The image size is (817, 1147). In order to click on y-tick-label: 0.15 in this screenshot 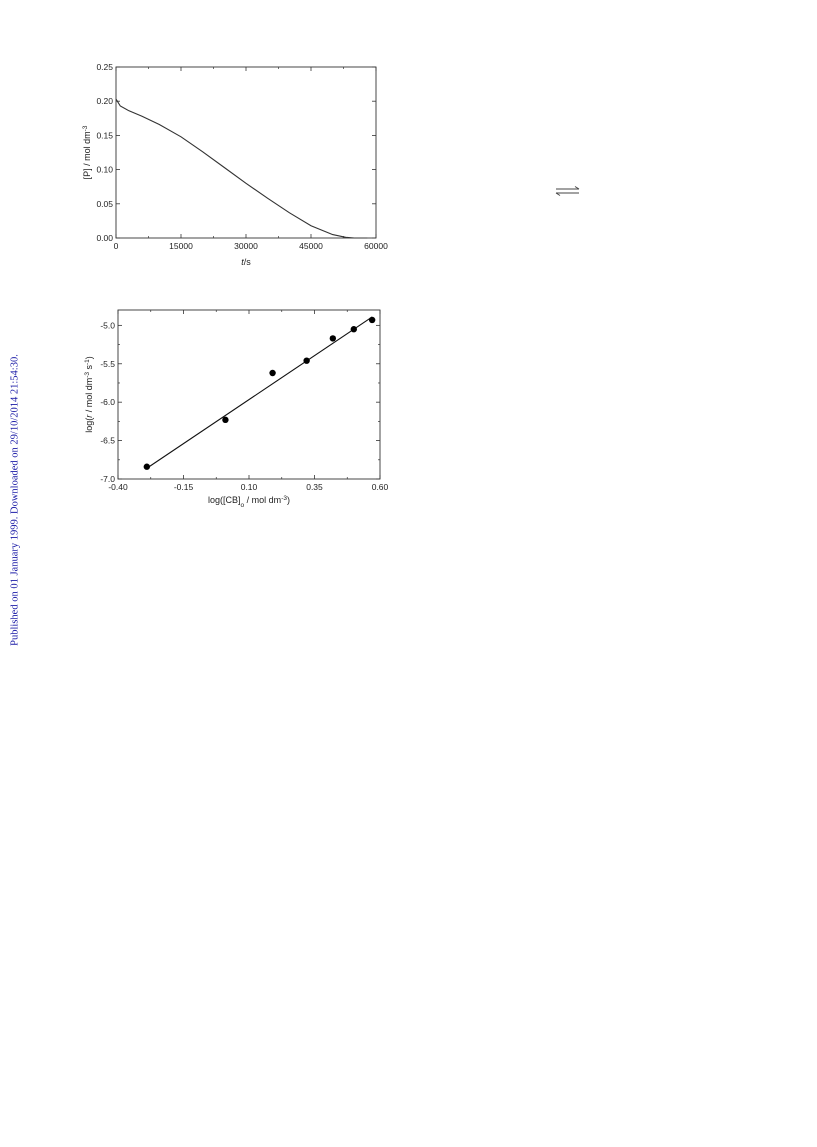, I will do `click(104, 135)`.